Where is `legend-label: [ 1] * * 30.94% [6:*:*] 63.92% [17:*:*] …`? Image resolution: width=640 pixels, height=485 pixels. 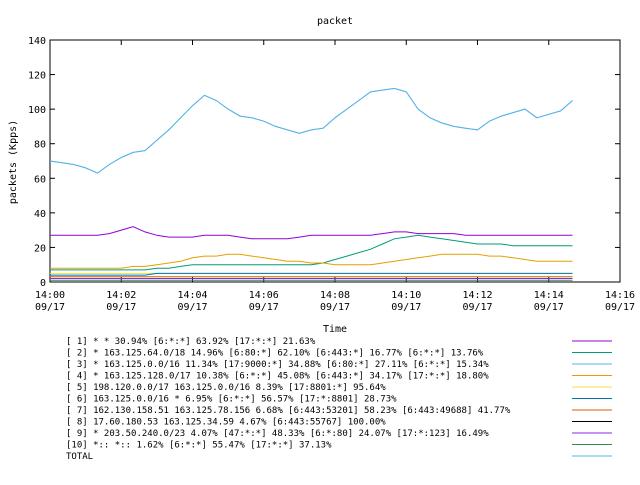 legend-label: [ 1] * * 30.94% [6:*:*] 63.92% [17:*:*] … is located at coordinates (191, 342).